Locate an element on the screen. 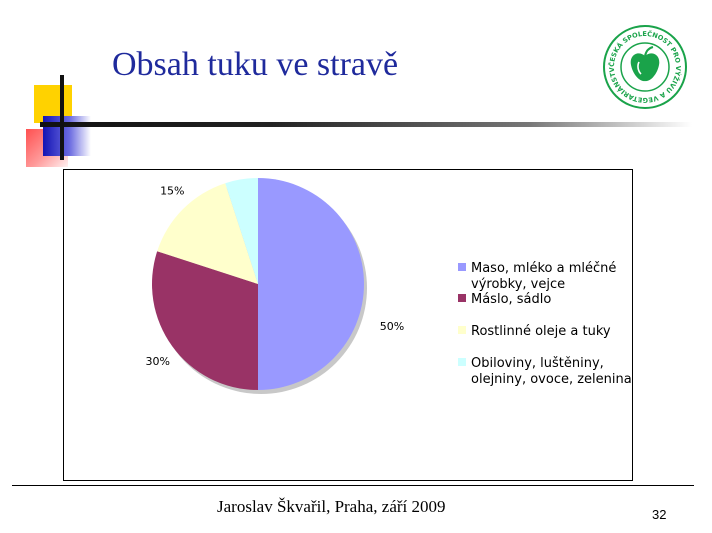 This screenshot has height=533, width=712. legend-label: Obiloviny, luštěniny, is located at coordinates (537, 363).